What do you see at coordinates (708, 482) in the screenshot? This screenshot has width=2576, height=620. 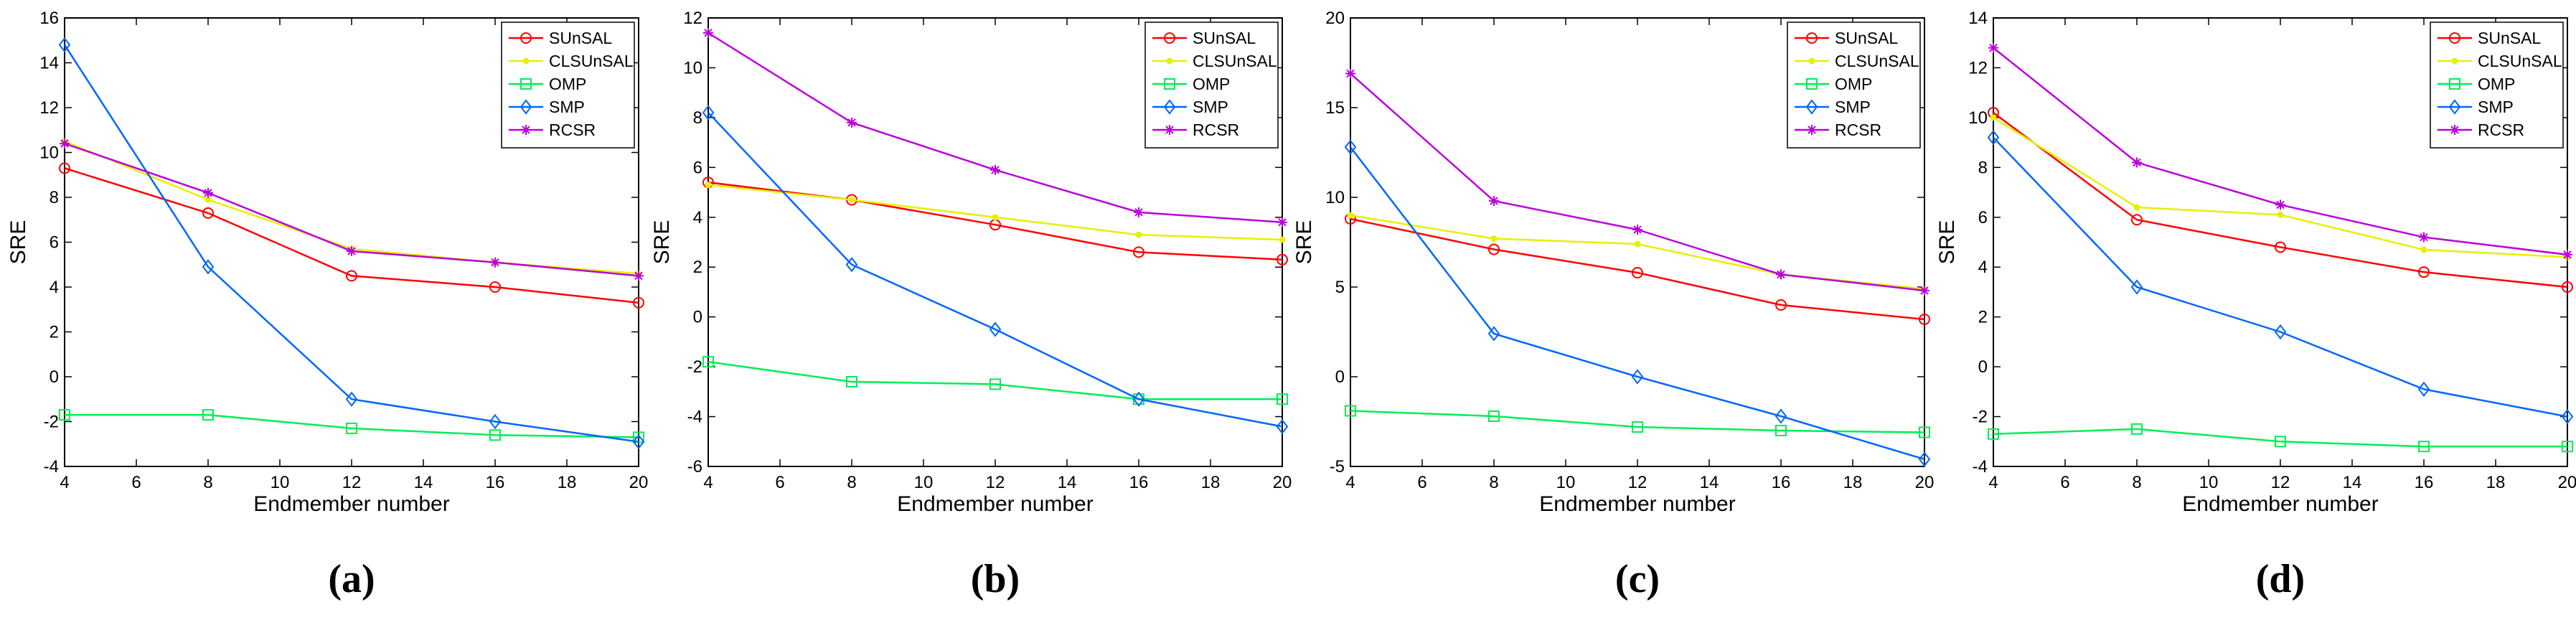 I see `x-tick-label: 4` at bounding box center [708, 482].